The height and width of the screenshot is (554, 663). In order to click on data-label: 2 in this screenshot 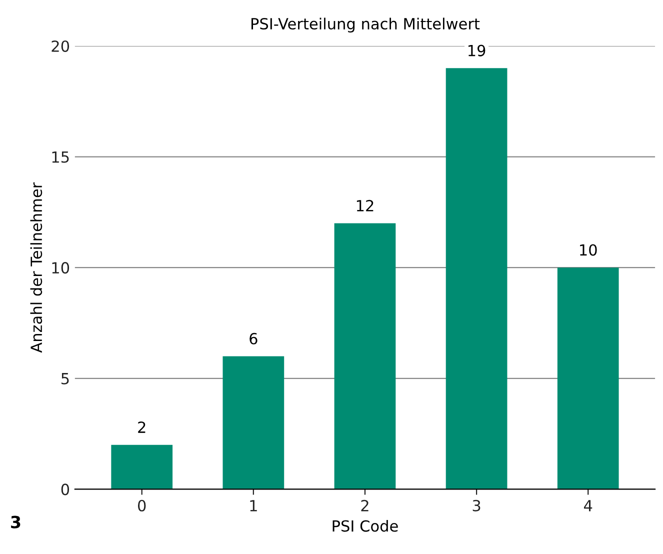, I will do `click(142, 427)`.